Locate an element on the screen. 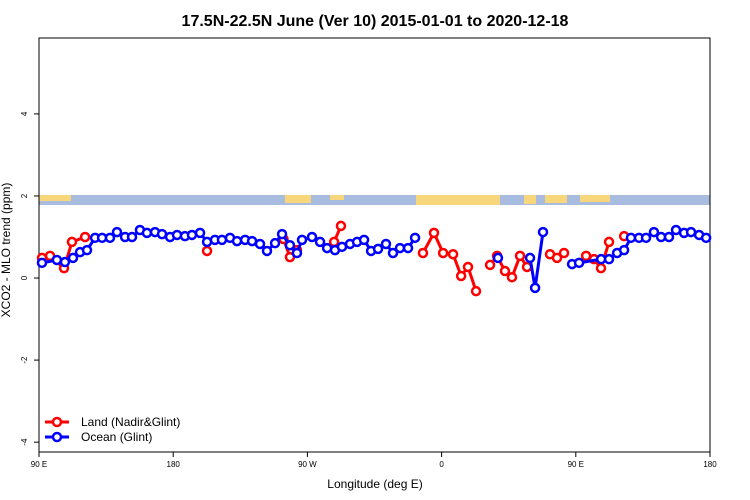  y-tick-label: -4 is located at coordinates (24, 442).